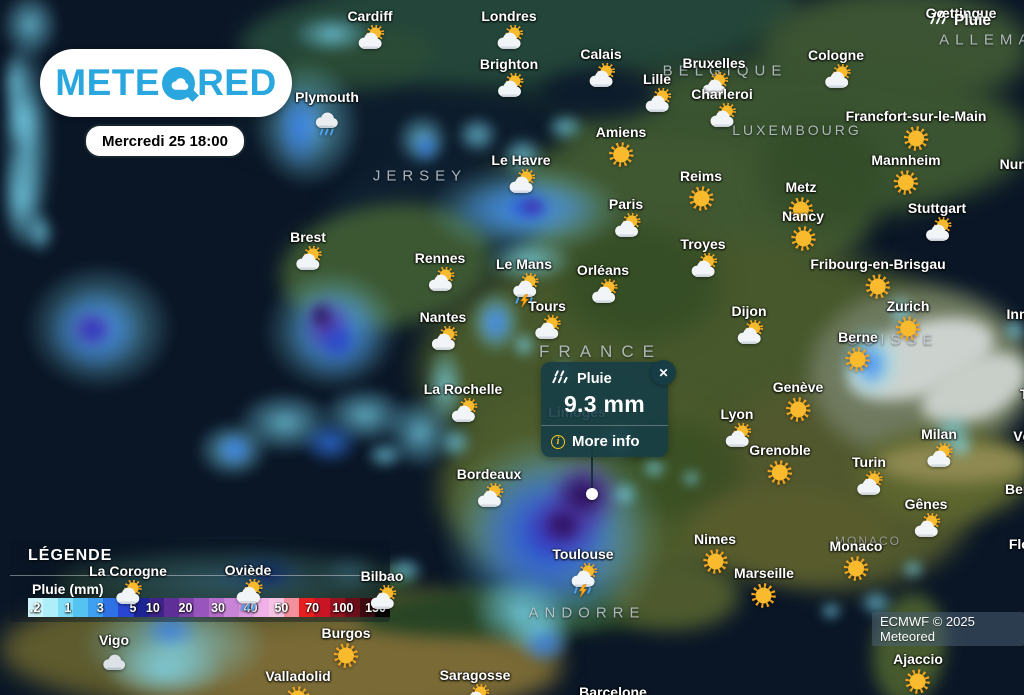 The width and height of the screenshot is (1024, 695). I want to click on popup-close-button: ✕, so click(663, 372).